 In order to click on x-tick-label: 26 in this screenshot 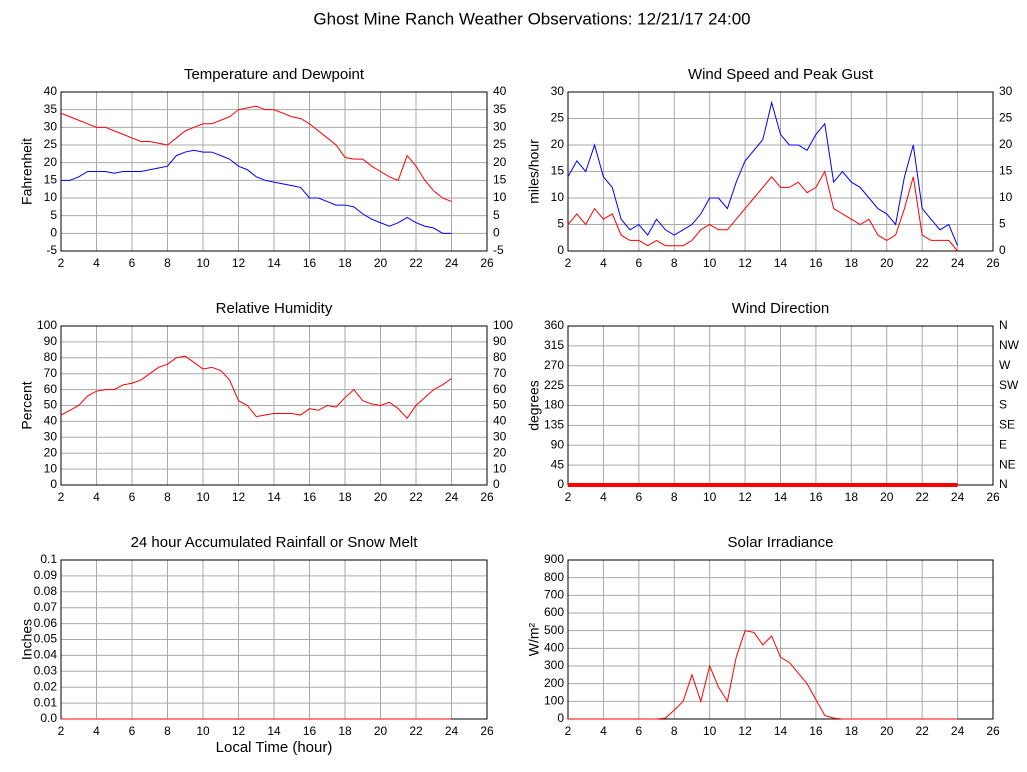, I will do `click(487, 497)`.